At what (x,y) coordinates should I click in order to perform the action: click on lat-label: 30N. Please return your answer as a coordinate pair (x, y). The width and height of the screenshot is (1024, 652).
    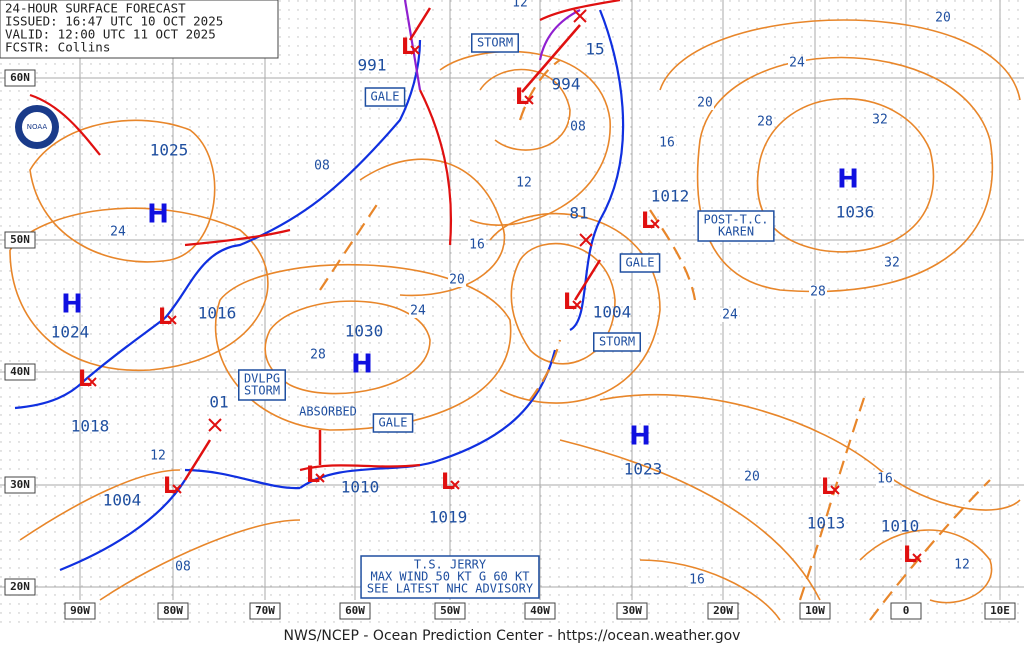
    Looking at the image, I should click on (20, 484).